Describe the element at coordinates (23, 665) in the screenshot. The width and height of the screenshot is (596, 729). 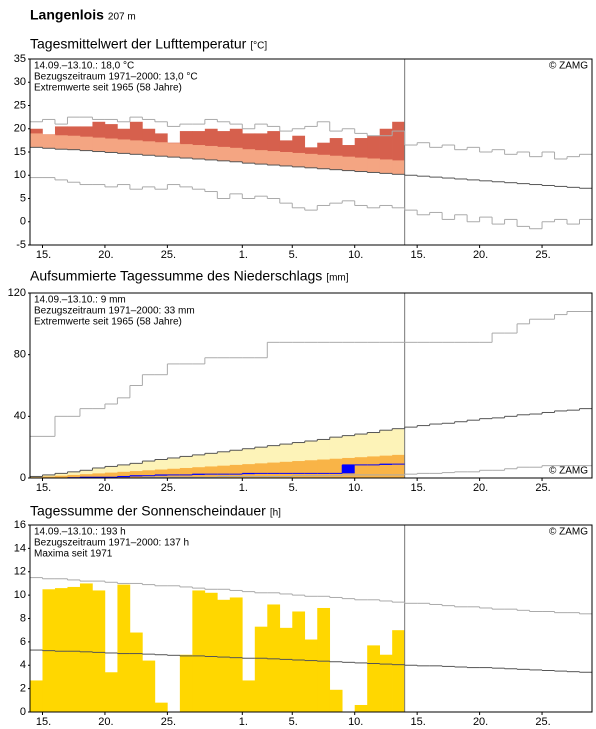
I see `y-tick-label: 4` at that location.